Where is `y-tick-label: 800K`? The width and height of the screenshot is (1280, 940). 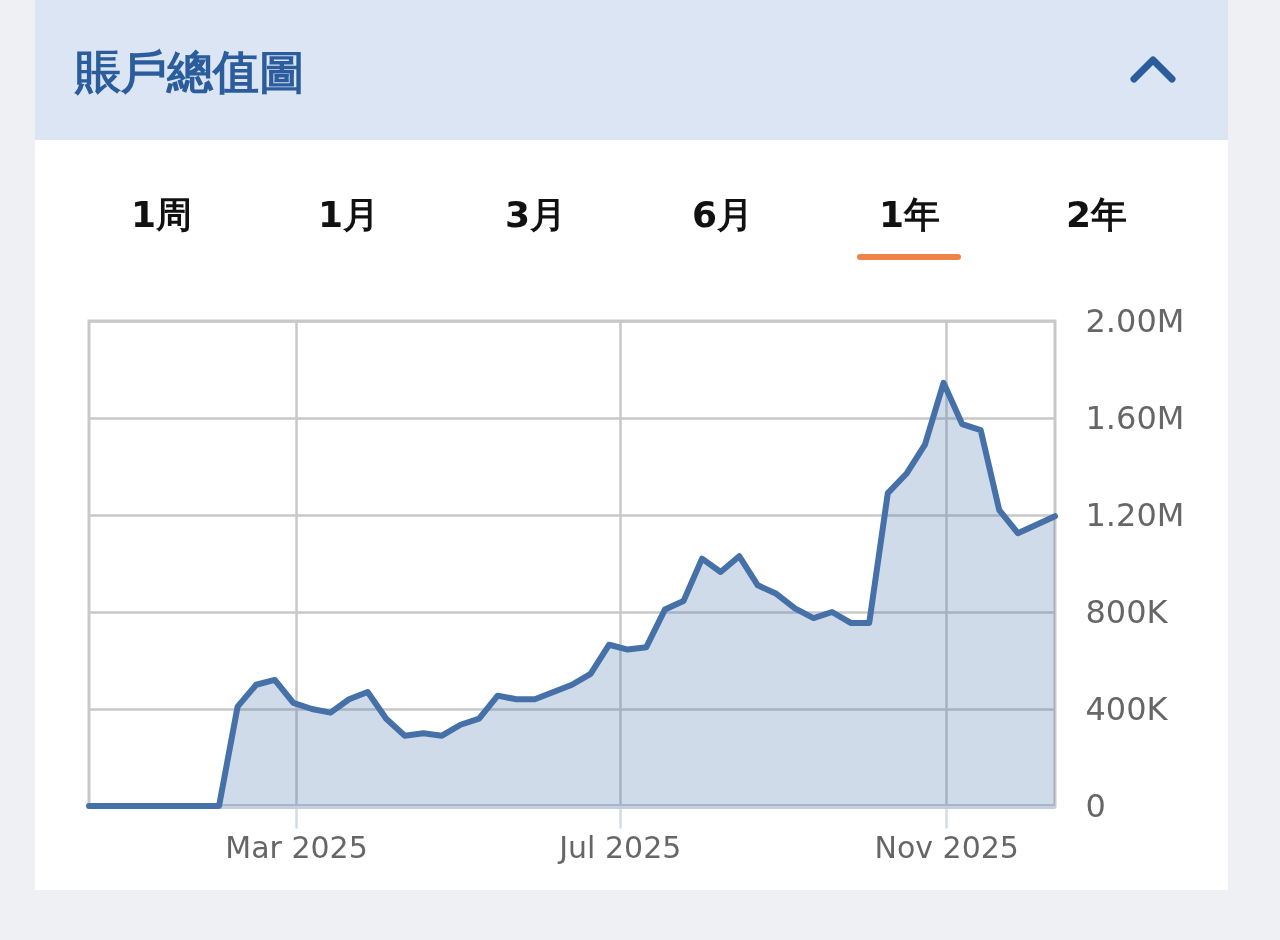
y-tick-label: 800K is located at coordinates (1127, 611).